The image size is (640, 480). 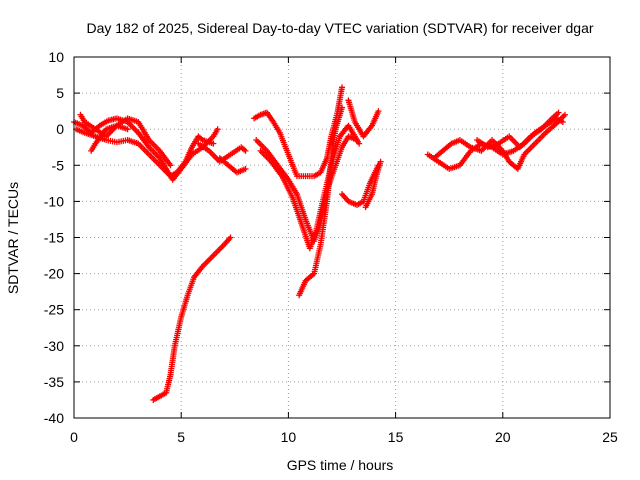 What do you see at coordinates (503, 437) in the screenshot?
I see `x-tick-label: 20` at bounding box center [503, 437].